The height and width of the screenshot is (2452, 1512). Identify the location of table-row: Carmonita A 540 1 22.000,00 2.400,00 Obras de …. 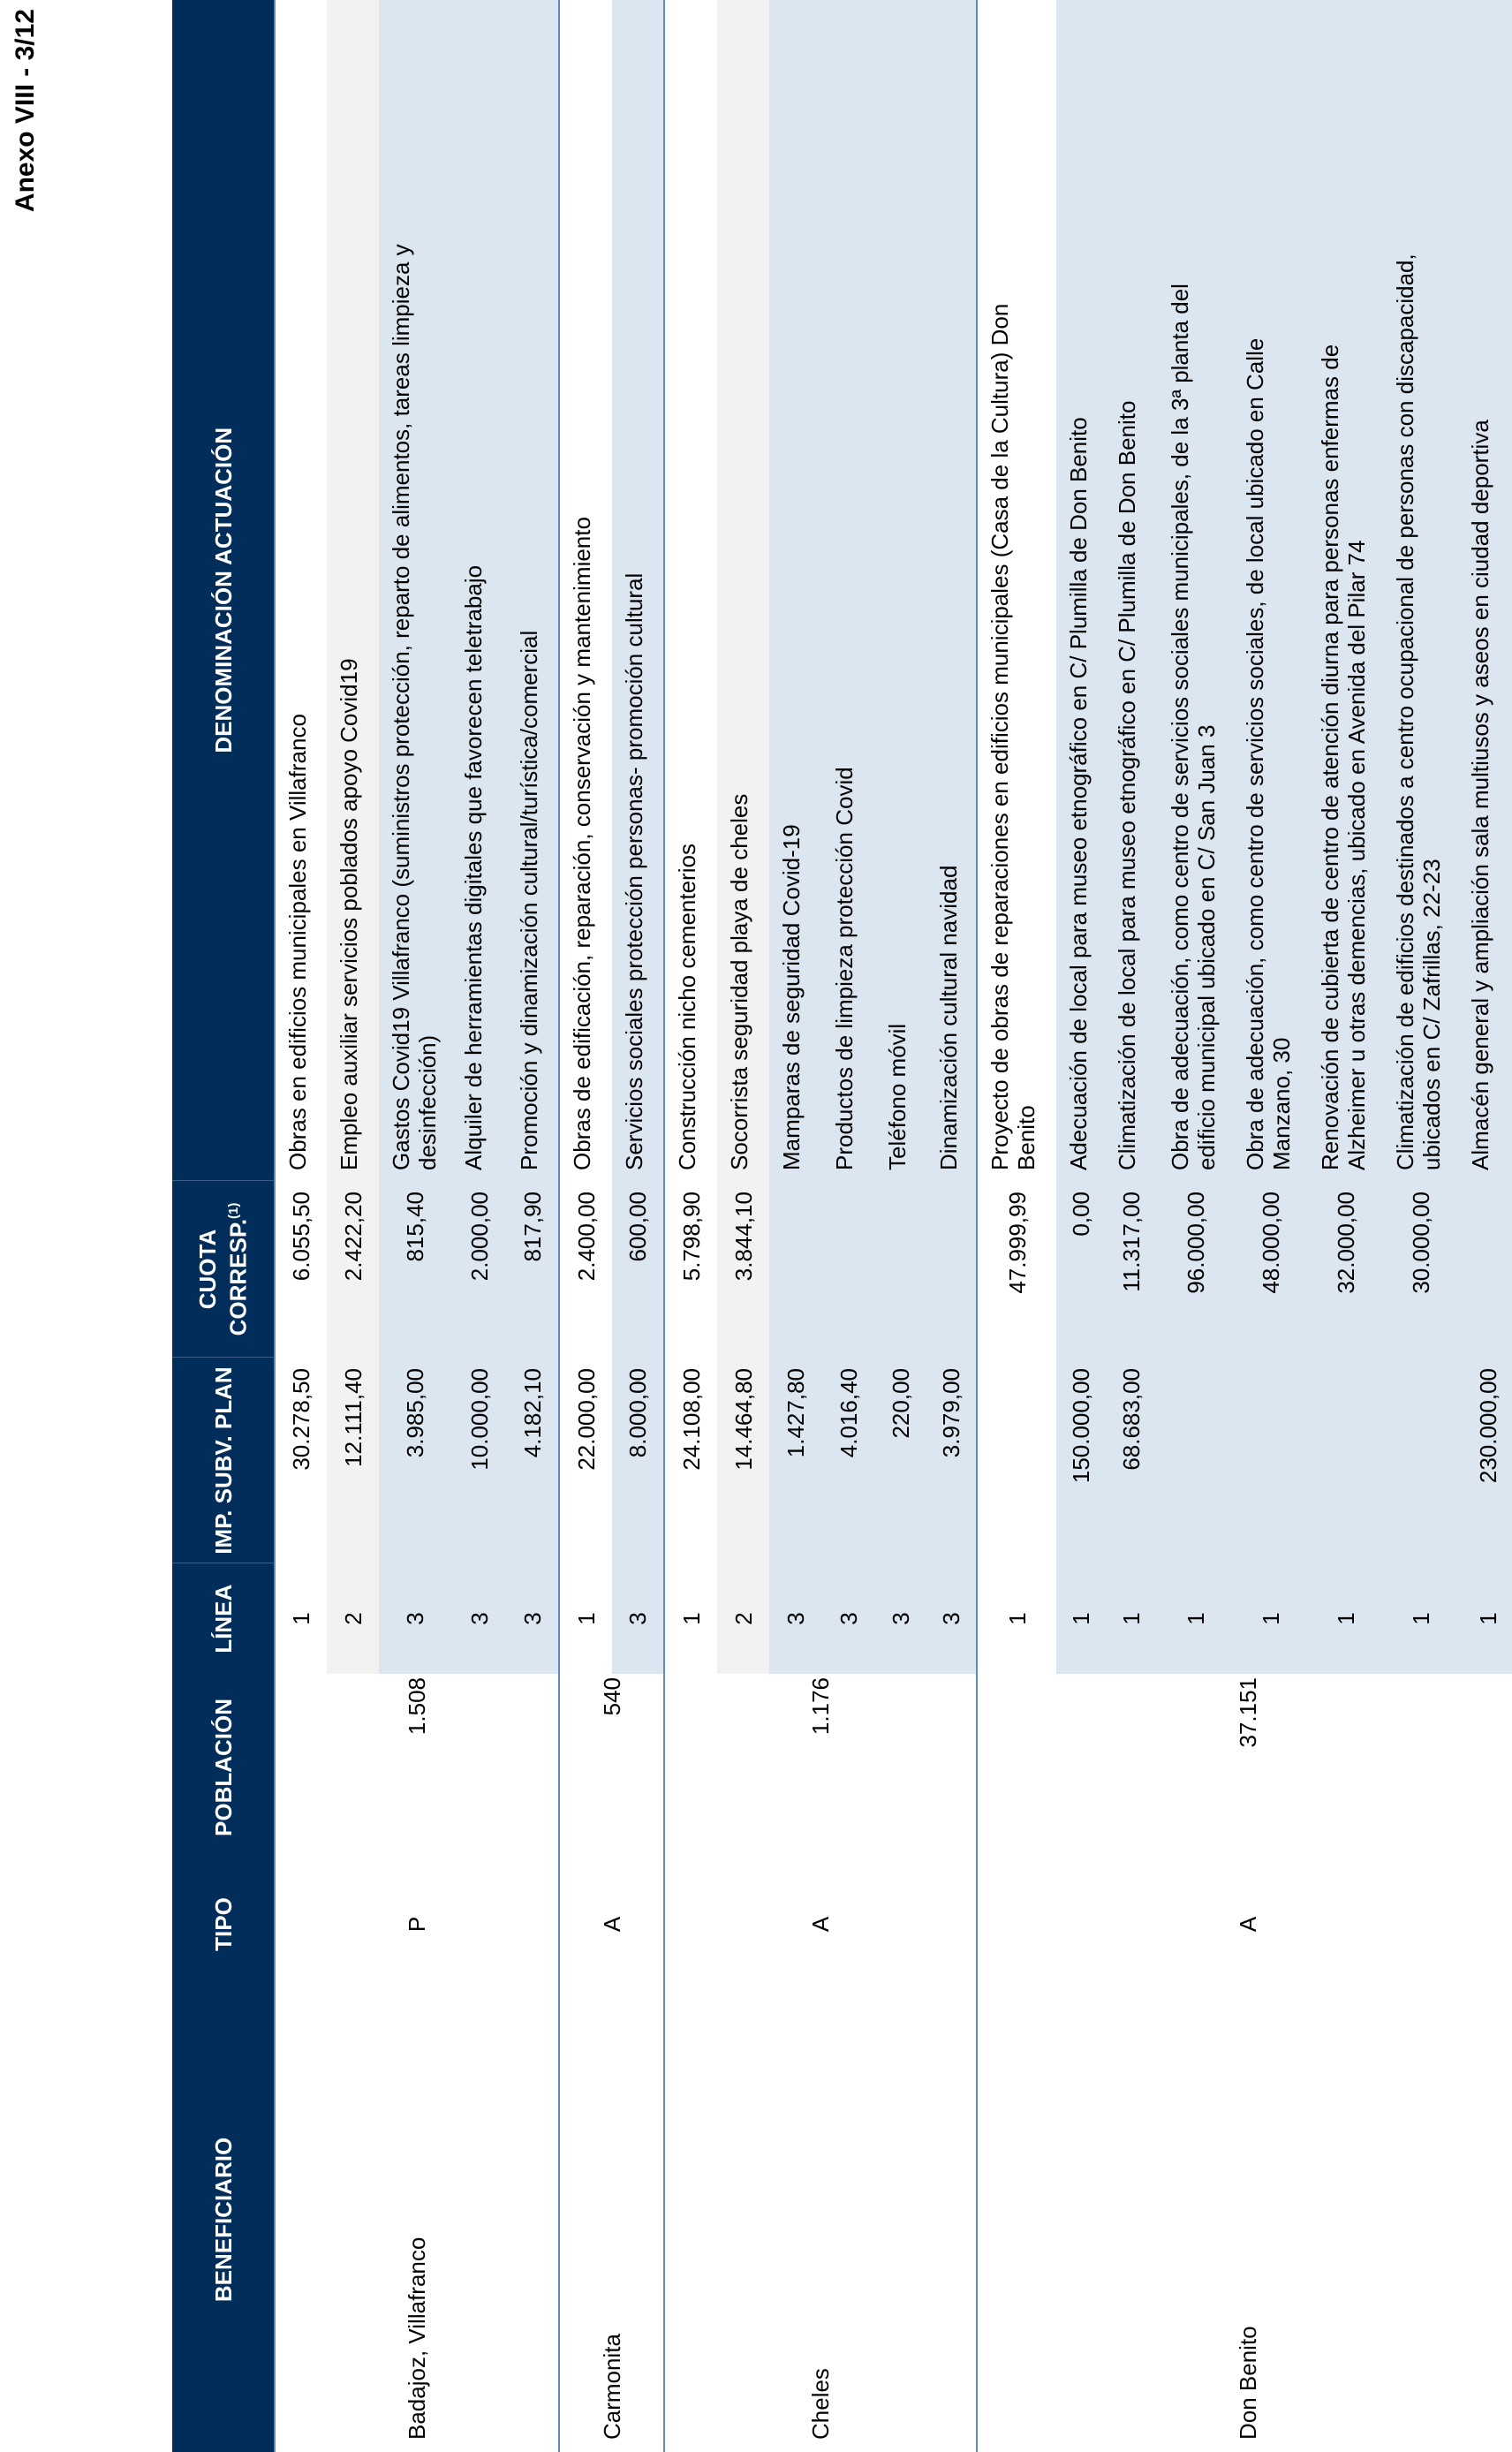
(612, 1226).